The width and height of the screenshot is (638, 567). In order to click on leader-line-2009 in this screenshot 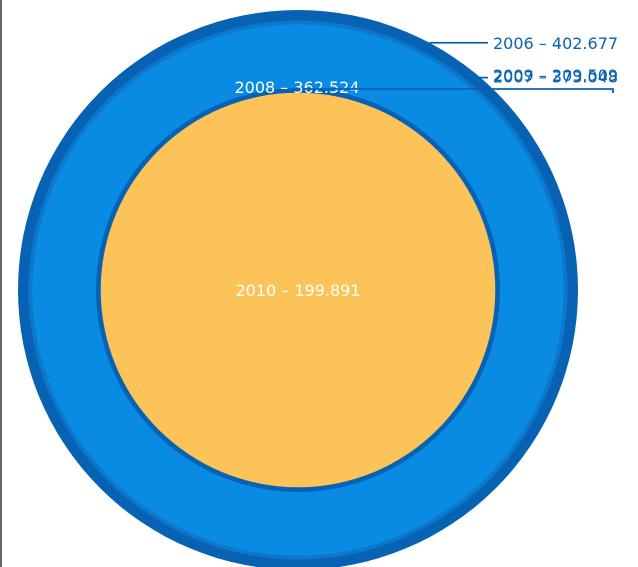, I will do `click(459, 90)`.